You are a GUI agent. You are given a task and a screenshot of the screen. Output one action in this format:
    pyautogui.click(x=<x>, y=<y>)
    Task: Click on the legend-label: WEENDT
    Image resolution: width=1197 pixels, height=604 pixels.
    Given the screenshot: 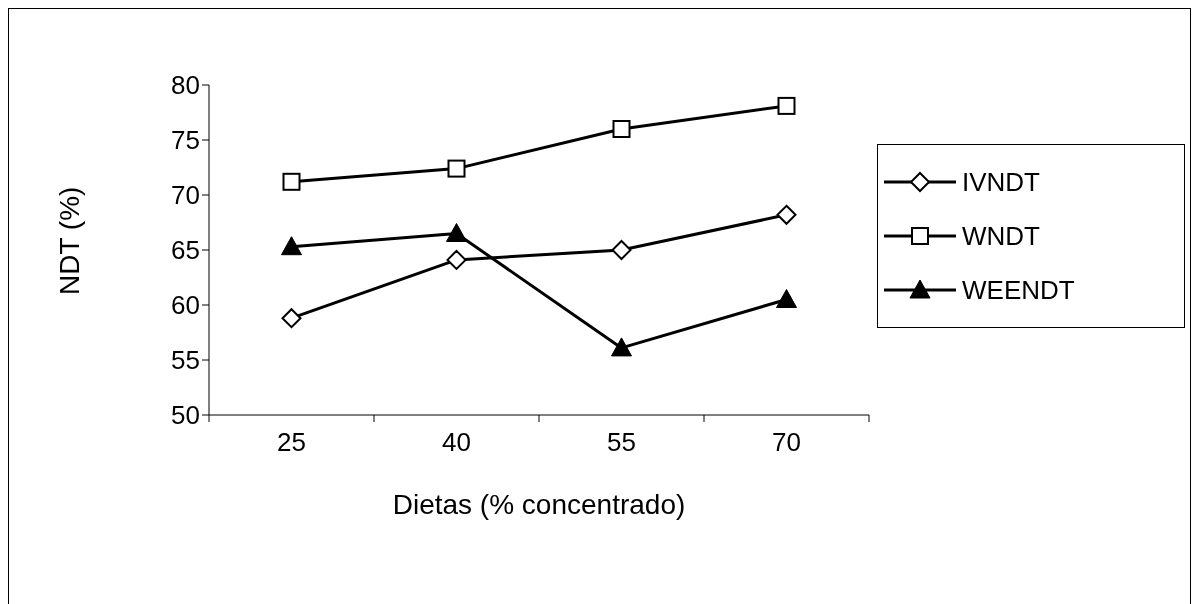 What is the action you would take?
    pyautogui.click(x=1018, y=290)
    